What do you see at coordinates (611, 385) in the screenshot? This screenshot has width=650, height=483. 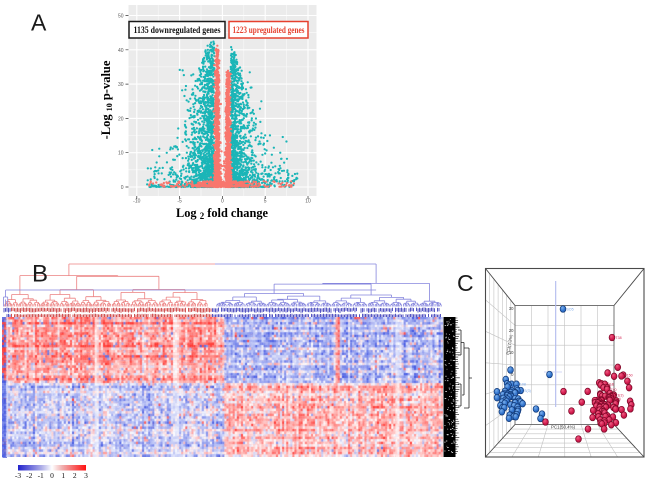 I see `svg-text: 116` at bounding box center [611, 385].